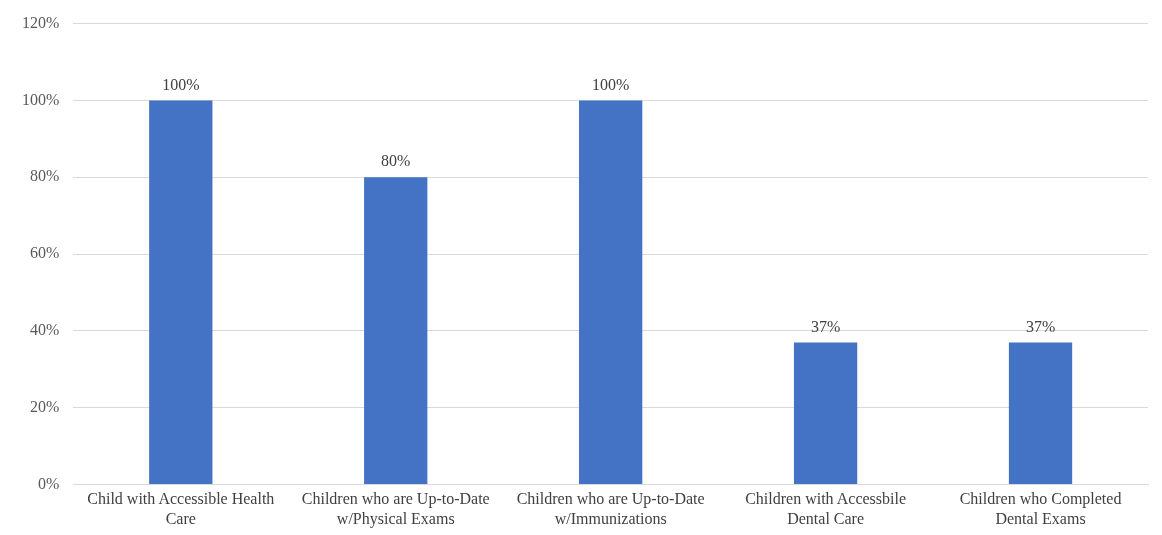  What do you see at coordinates (395, 509) in the screenshot?
I see `x-tick-label: Children who are Up-to-Date w/Physical Exams` at bounding box center [395, 509].